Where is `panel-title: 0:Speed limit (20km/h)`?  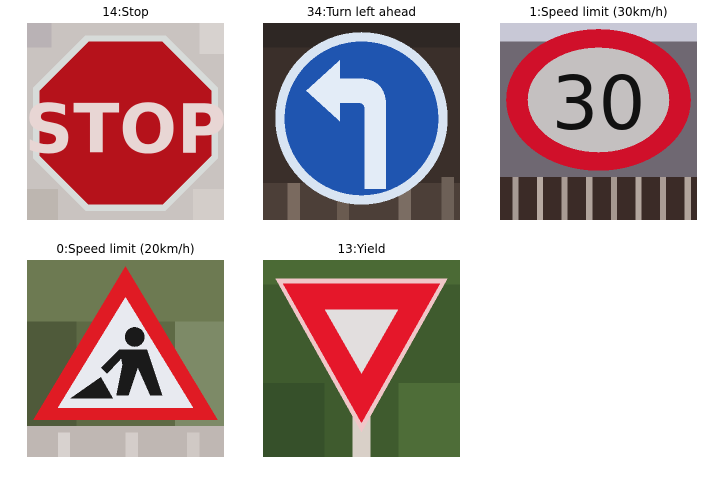
panel-title: 0:Speed limit (20km/h) is located at coordinates (125, 249).